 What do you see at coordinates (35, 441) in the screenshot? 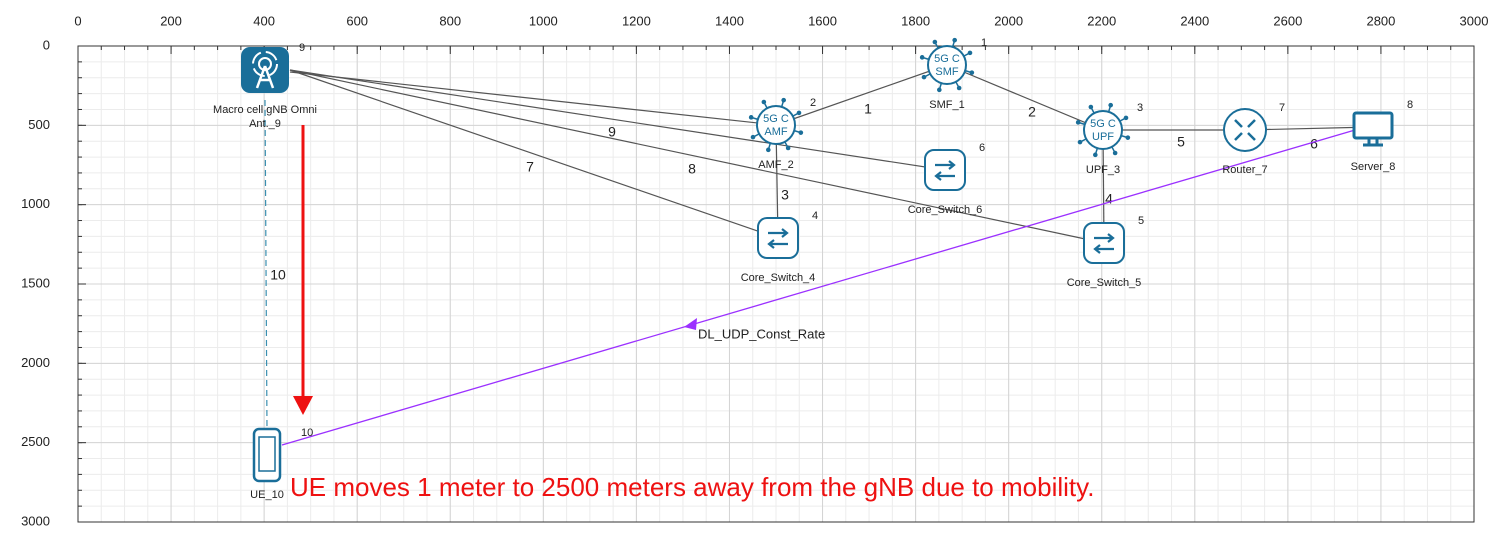
I see `y-tick-label: 2500` at bounding box center [35, 441].